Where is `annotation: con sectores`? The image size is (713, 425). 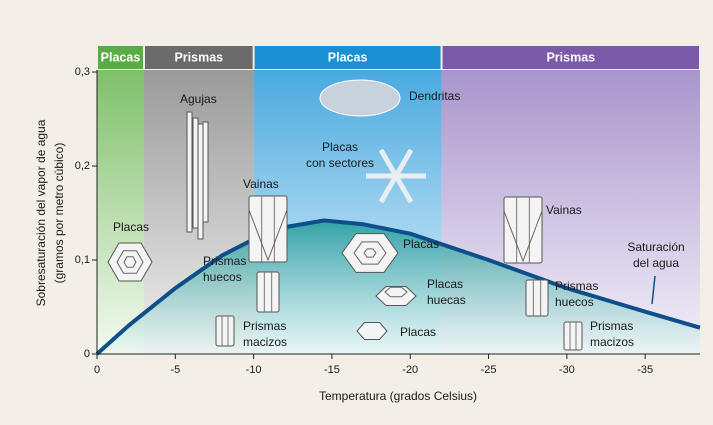 annotation: con sectores is located at coordinates (340, 163).